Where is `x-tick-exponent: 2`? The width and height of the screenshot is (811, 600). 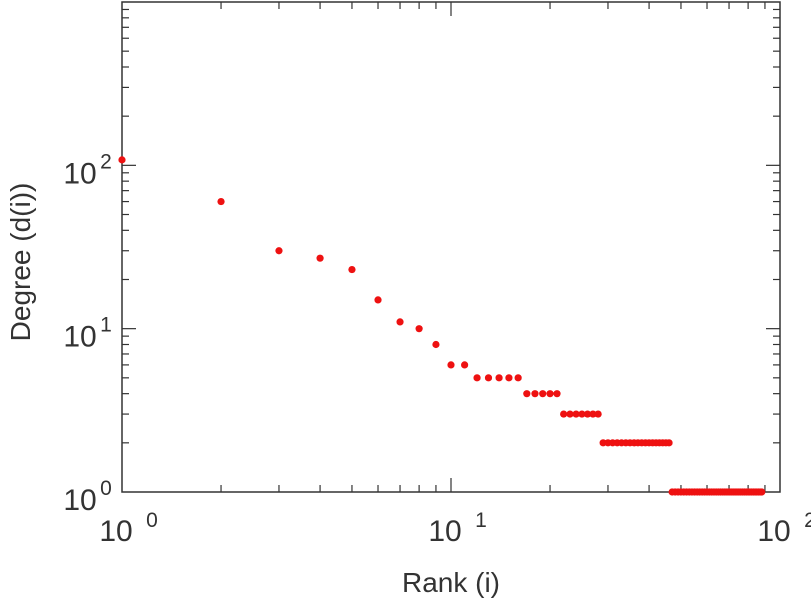
x-tick-exponent: 2 is located at coordinates (807, 520).